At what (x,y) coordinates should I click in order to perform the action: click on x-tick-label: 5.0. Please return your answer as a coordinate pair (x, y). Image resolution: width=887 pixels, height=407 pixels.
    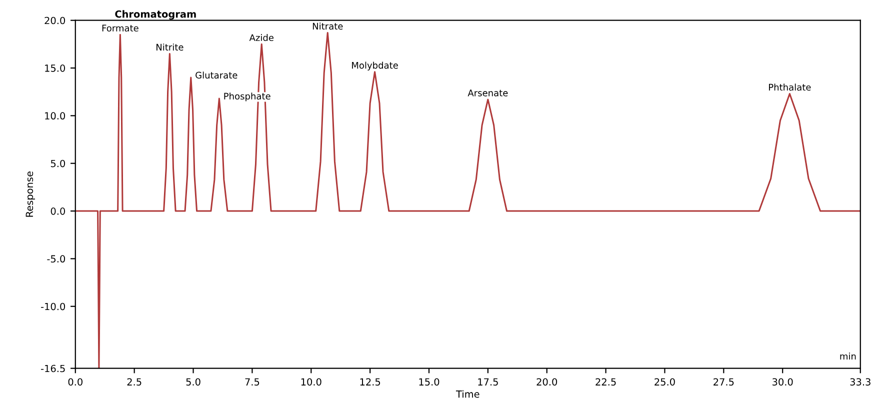
    Looking at the image, I should click on (193, 382).